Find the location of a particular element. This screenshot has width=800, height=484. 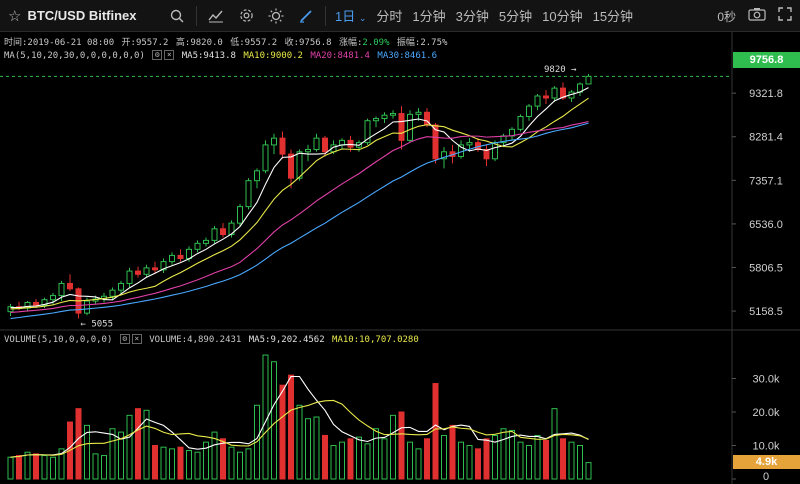

price-axis-label: 8281.4 is located at coordinates (766, 138).